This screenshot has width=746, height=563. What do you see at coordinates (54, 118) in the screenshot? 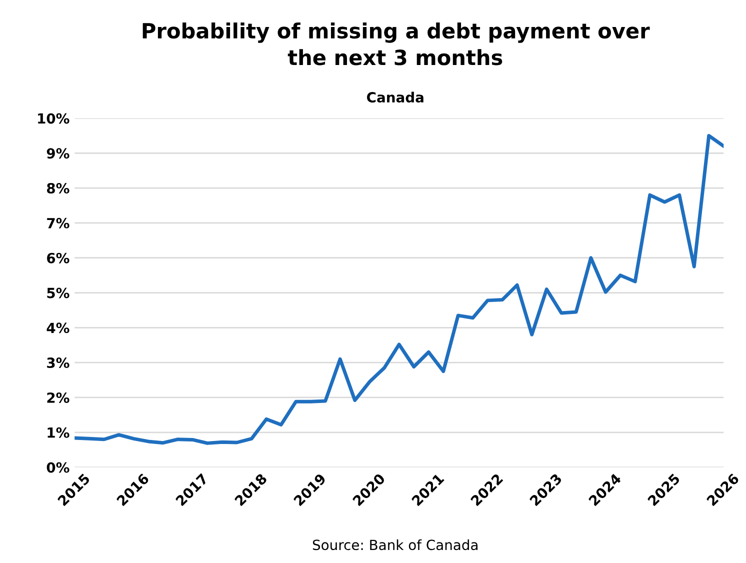
I see `y-tick-label: 10%` at bounding box center [54, 118].